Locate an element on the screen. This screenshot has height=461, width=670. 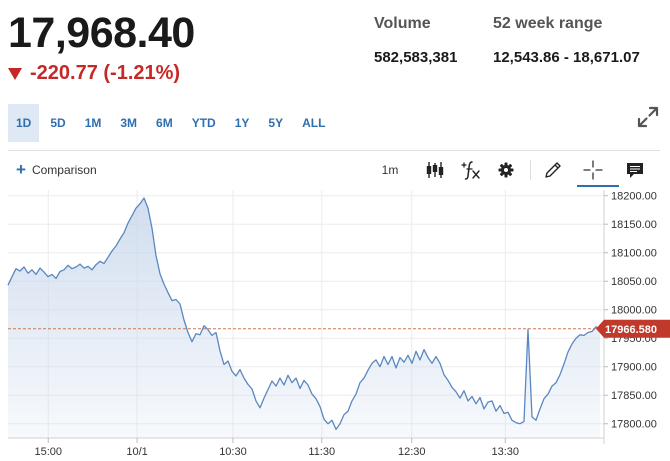
range-tab-1d: 1D is located at coordinates (24, 123).